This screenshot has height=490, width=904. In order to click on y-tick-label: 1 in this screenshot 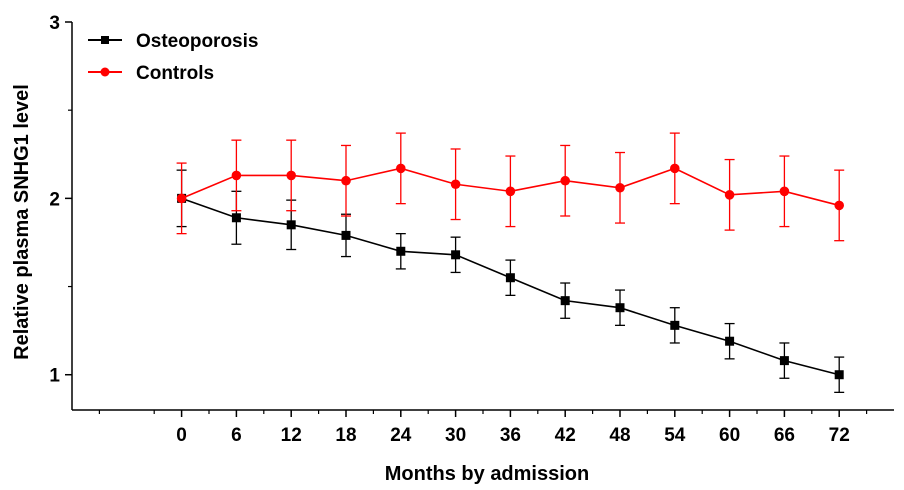, I will do `click(54, 376)`.